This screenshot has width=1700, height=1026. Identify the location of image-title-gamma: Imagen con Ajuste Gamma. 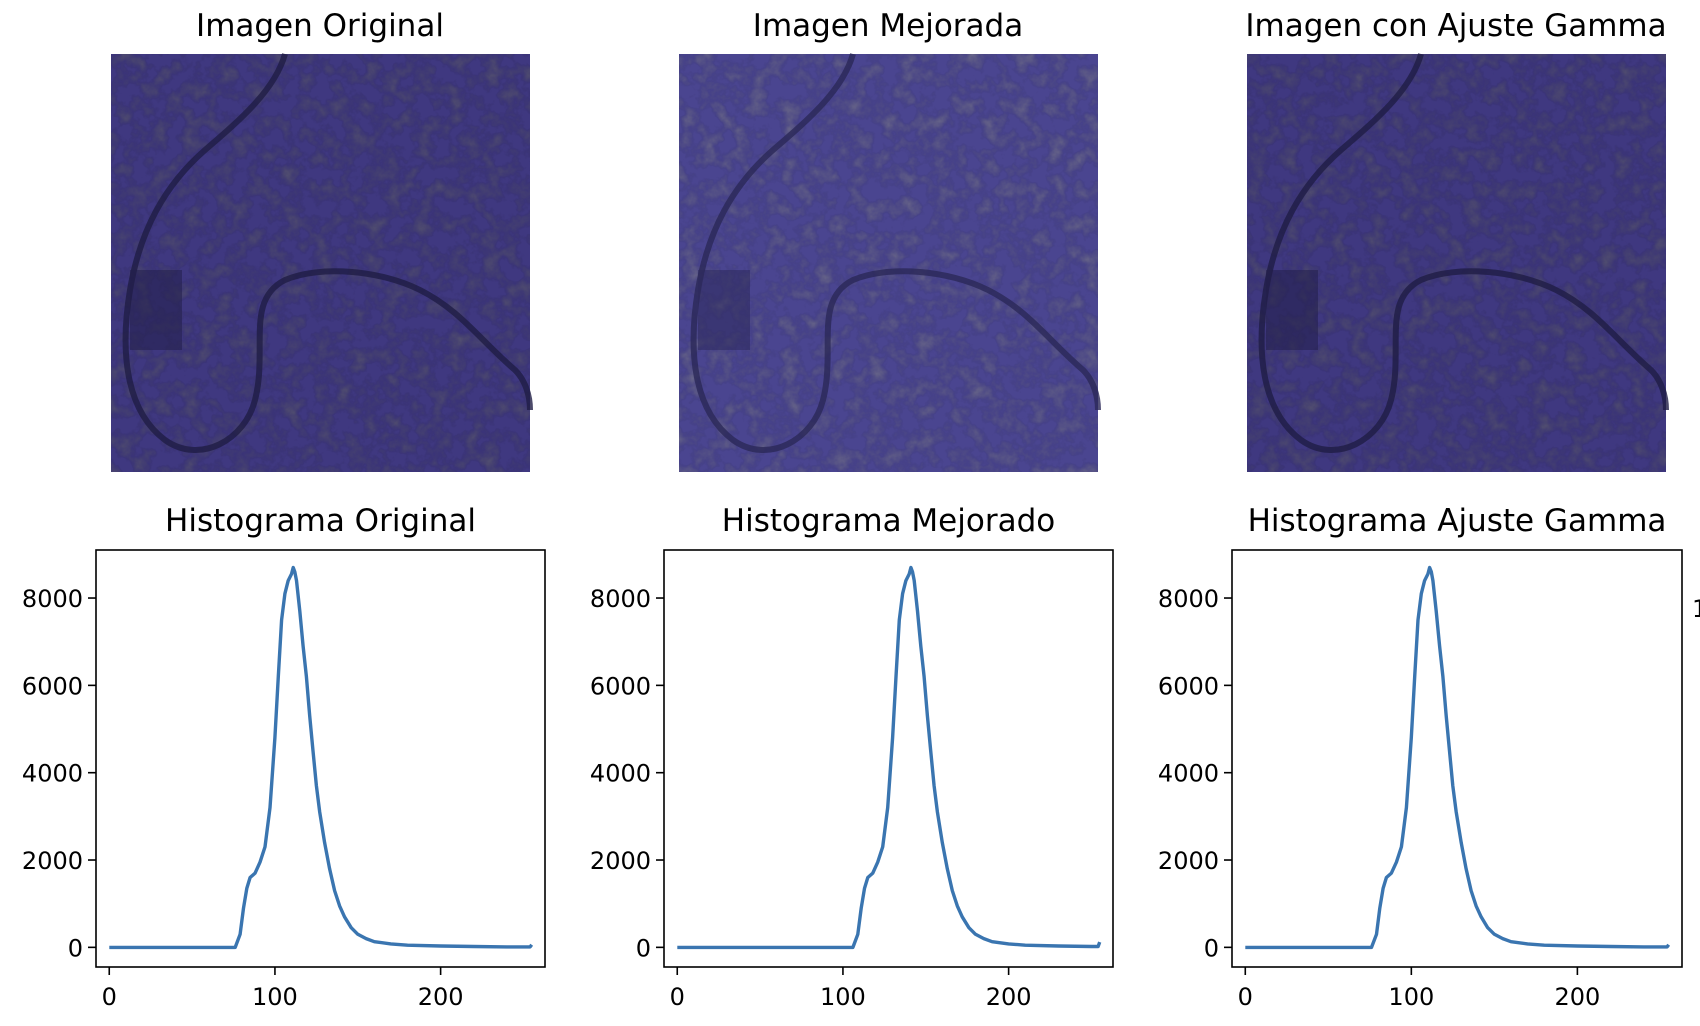
(1455, 26).